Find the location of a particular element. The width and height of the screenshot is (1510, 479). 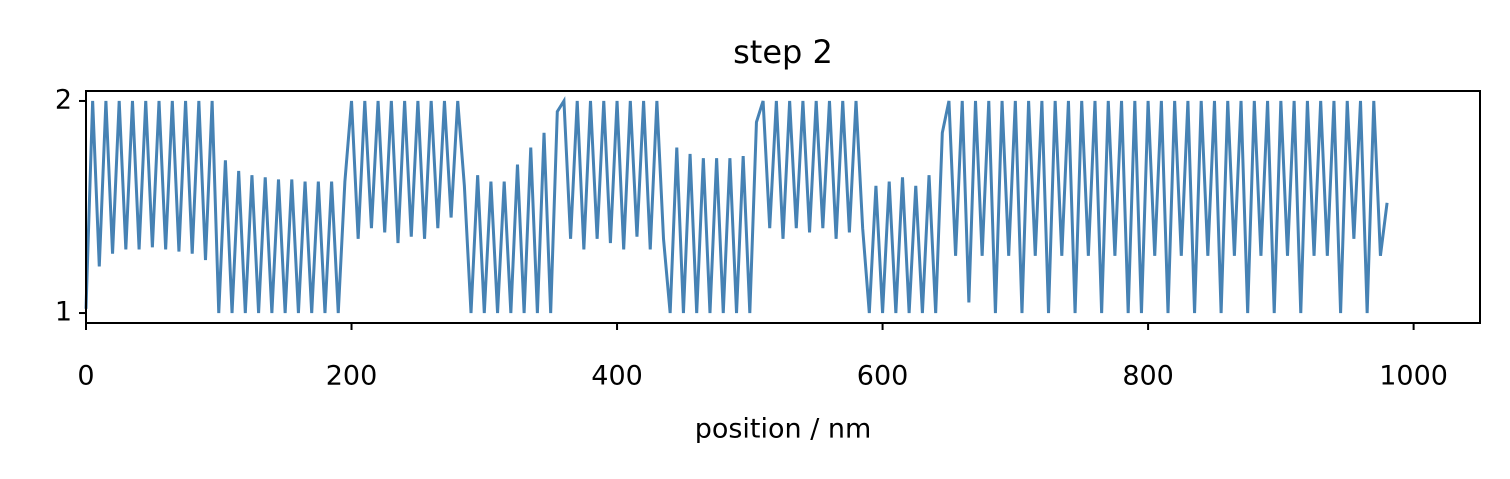

chart-title: step 2 is located at coordinates (783, 52).